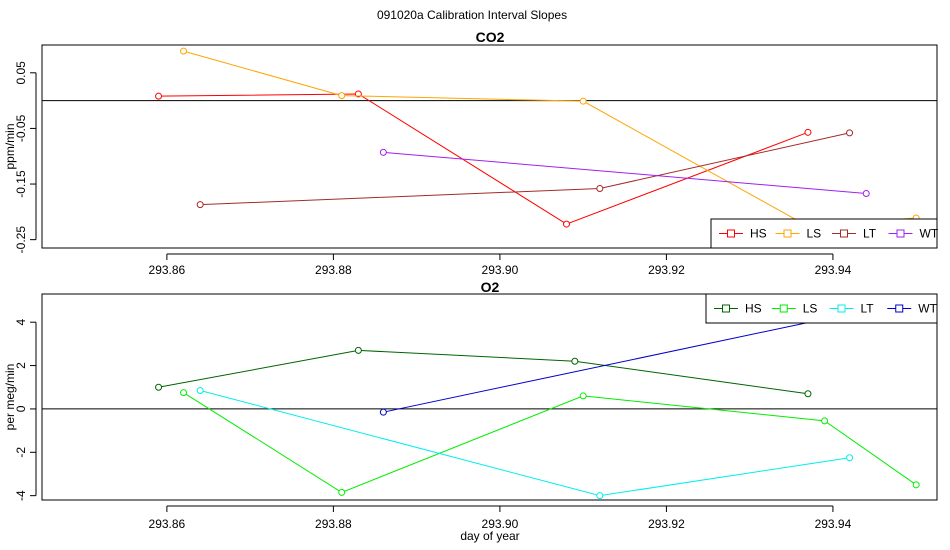  Describe the element at coordinates (500, 270) in the screenshot. I see `co2-x-tick-label: 293.90` at that location.